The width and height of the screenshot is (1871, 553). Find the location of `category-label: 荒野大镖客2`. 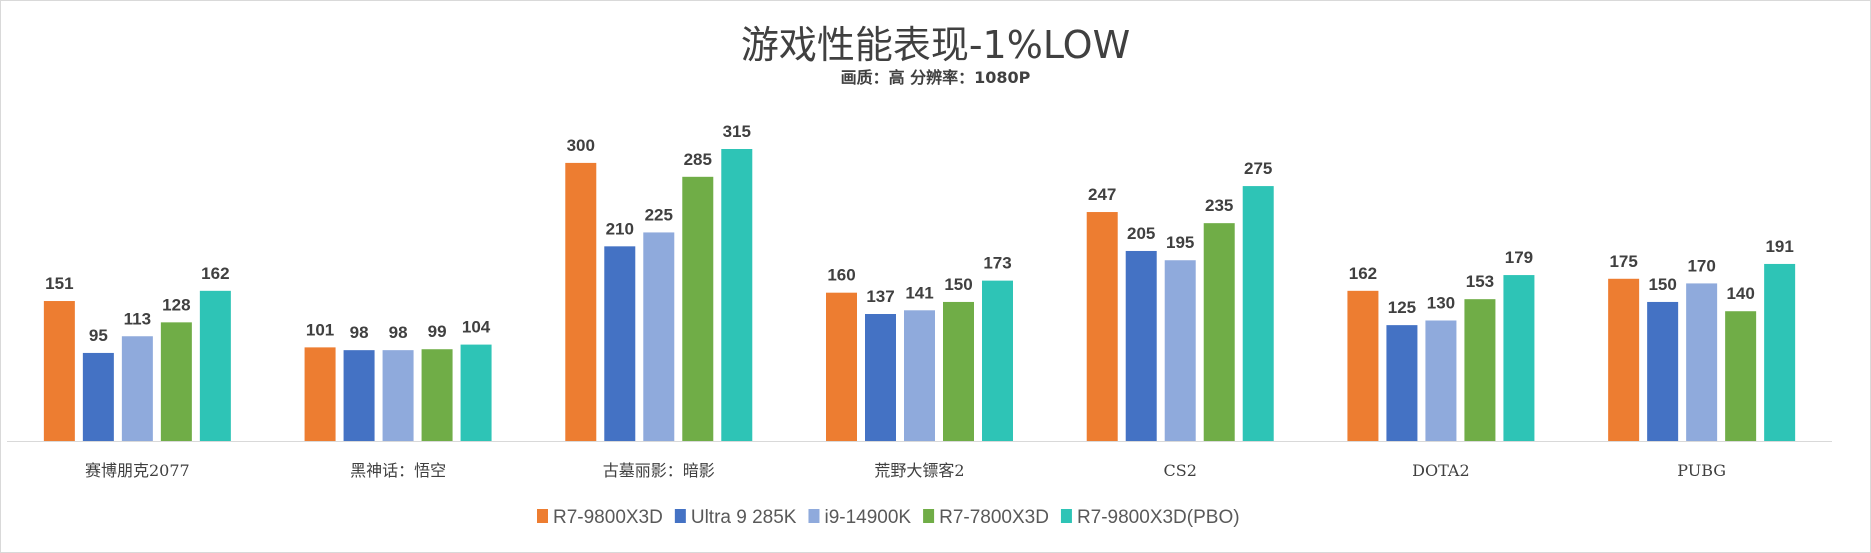

category-label: 荒野大镖客2 is located at coordinates (919, 470).